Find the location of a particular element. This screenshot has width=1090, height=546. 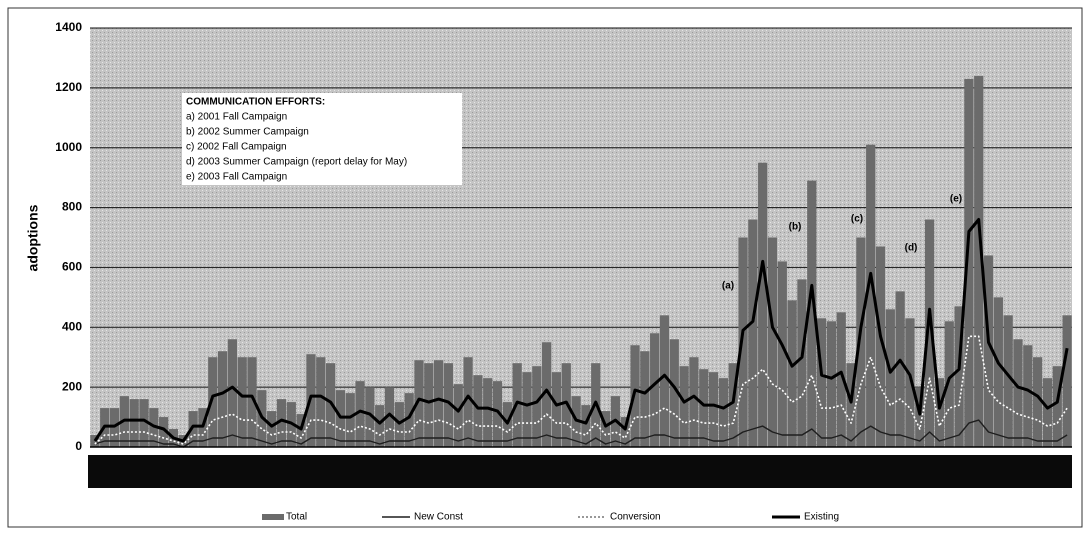

line-series is located at coordinates (581, 433).